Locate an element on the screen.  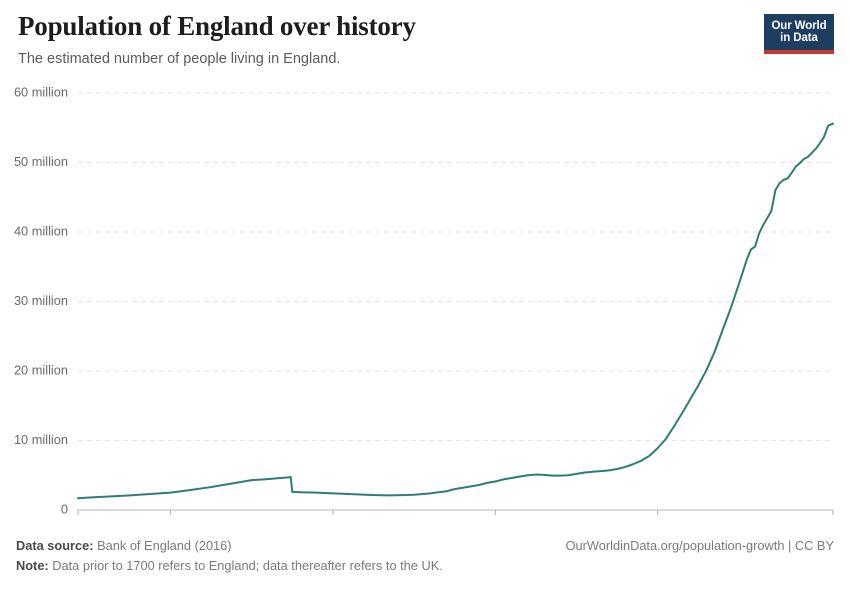
y-axis-tick-label: 30 million is located at coordinates (41, 300).